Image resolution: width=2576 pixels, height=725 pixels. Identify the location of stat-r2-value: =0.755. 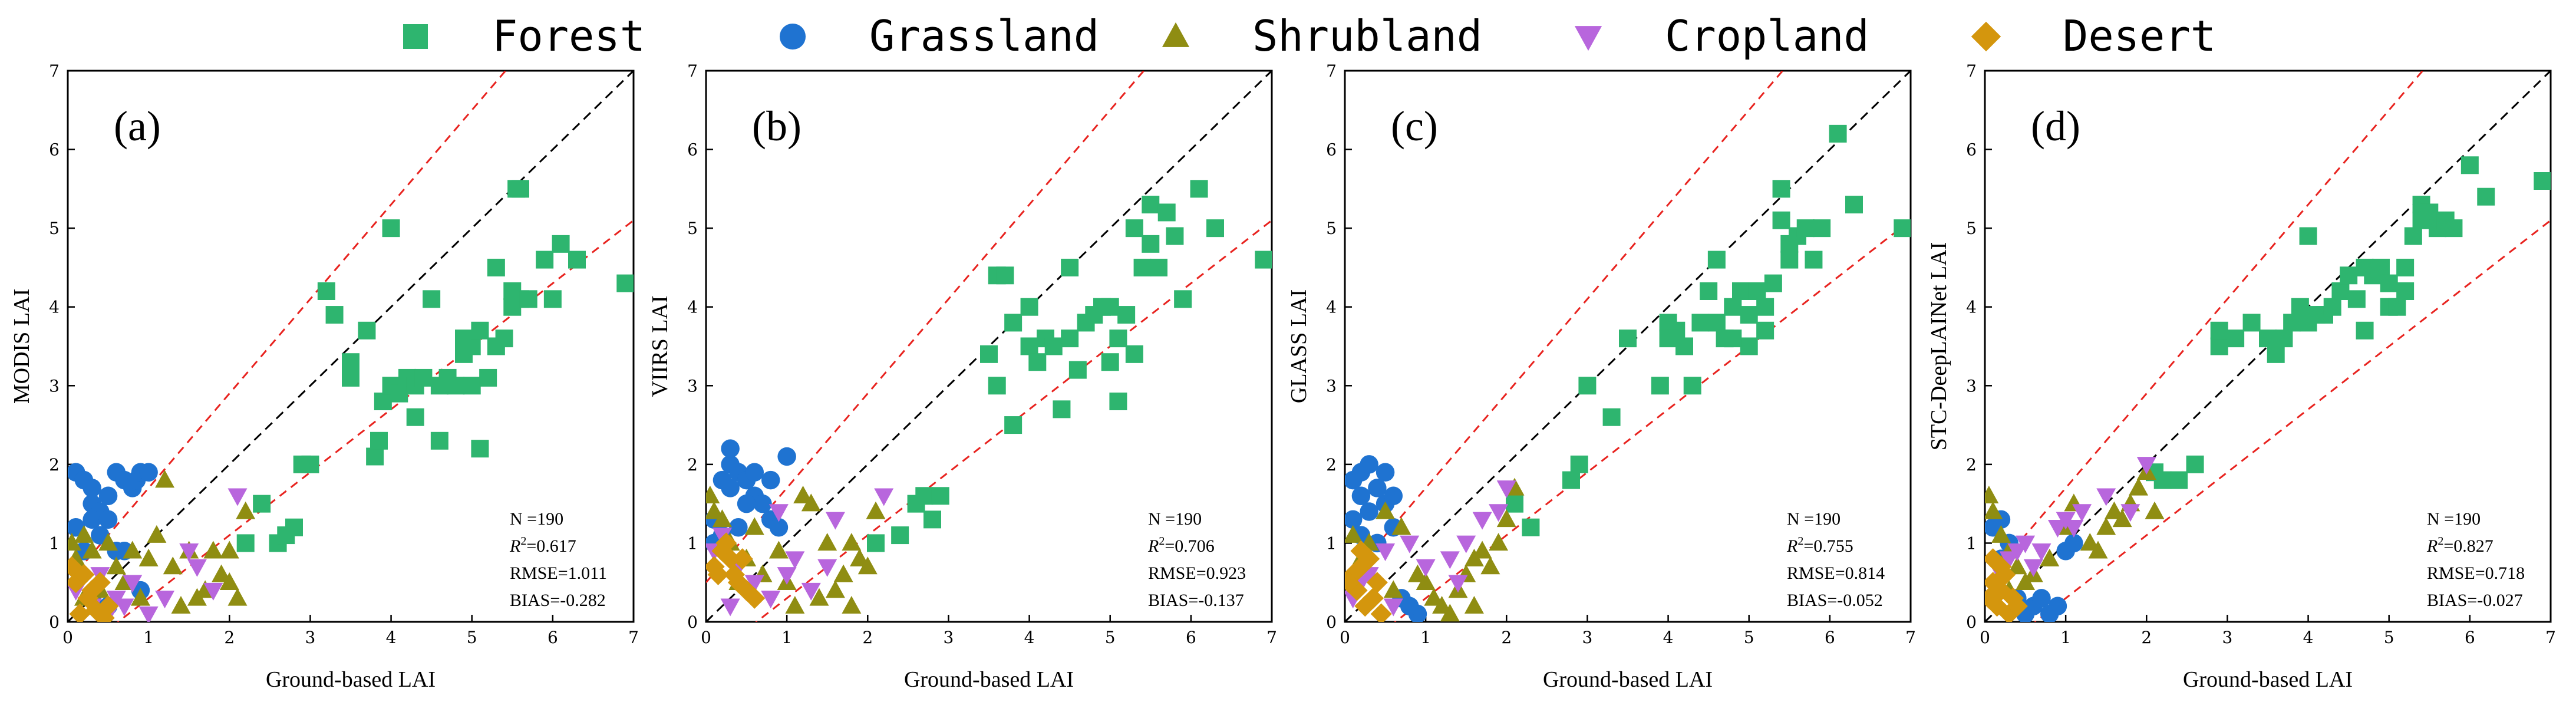
(1828, 546).